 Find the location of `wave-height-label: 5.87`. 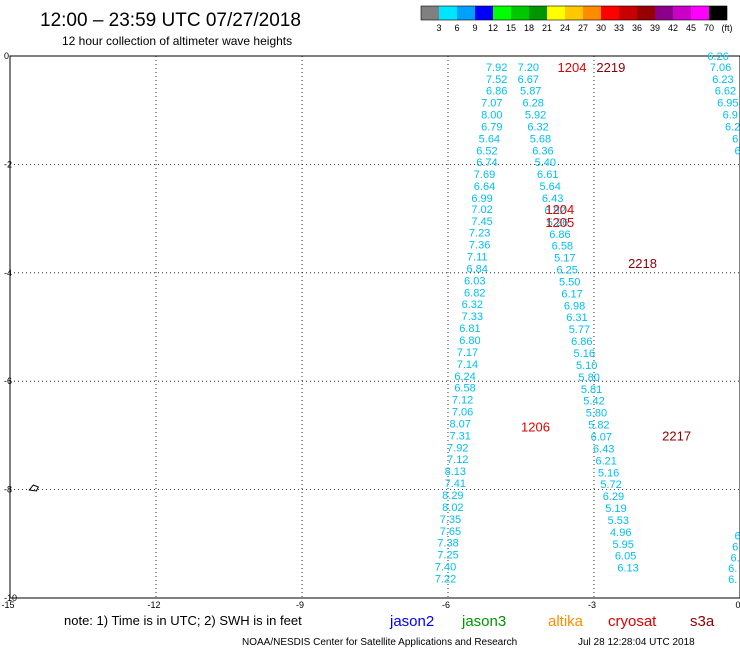

wave-height-label: 5.87 is located at coordinates (530, 92).